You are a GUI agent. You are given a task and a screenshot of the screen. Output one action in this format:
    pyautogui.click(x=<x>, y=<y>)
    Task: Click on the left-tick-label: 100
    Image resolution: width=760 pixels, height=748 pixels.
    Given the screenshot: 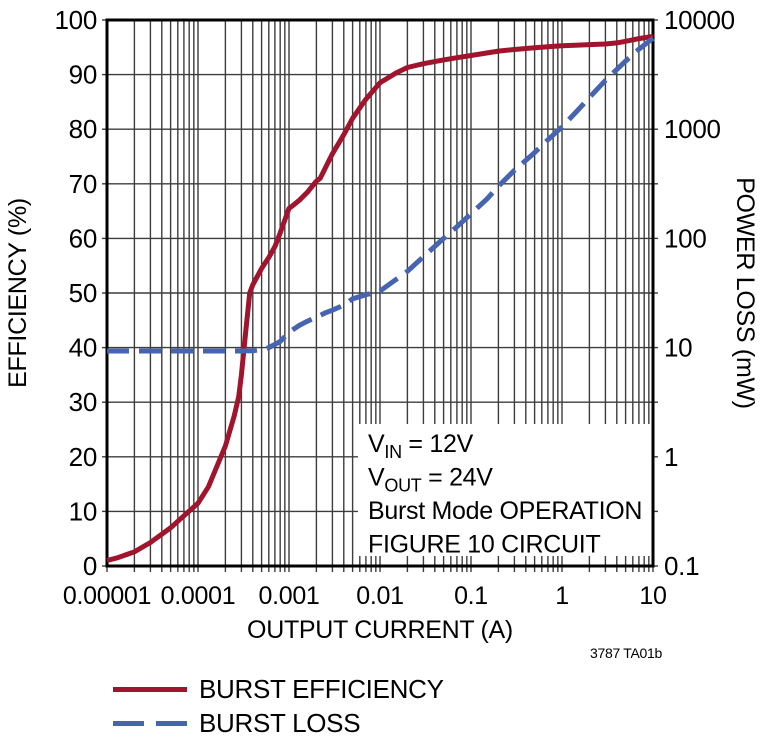 What is the action you would take?
    pyautogui.click(x=76, y=20)
    